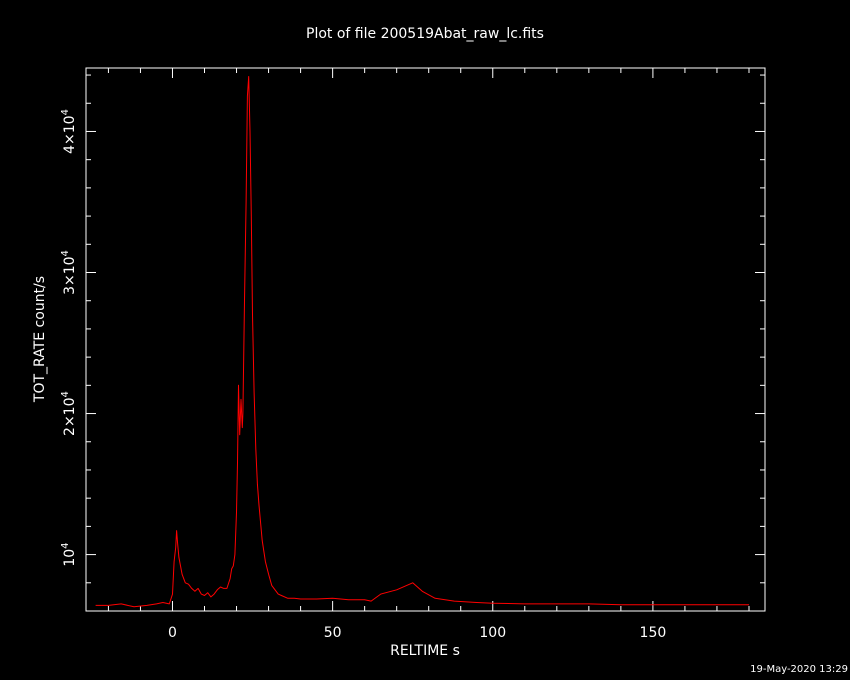  Describe the element at coordinates (40, 339) in the screenshot. I see `y-axis-label: TOT_RATE count/s` at that location.